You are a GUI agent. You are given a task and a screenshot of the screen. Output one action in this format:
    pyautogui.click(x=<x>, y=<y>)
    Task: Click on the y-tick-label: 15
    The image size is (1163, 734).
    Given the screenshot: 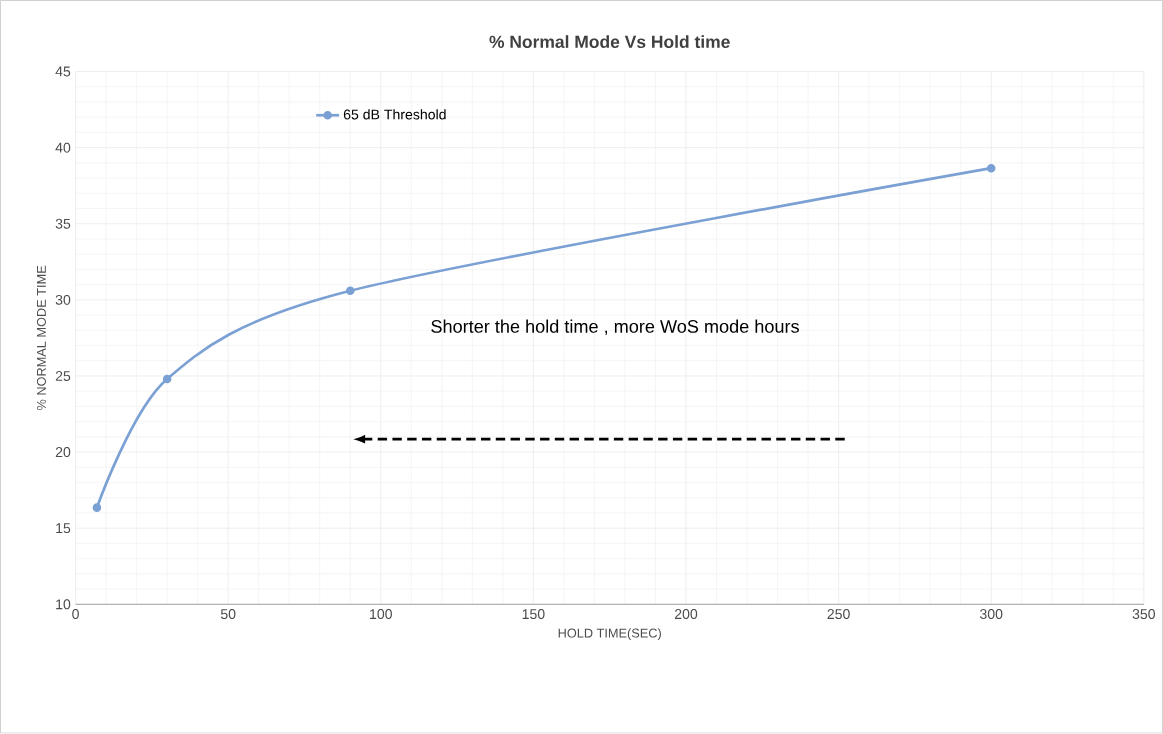 What is the action you would take?
    pyautogui.click(x=63, y=528)
    